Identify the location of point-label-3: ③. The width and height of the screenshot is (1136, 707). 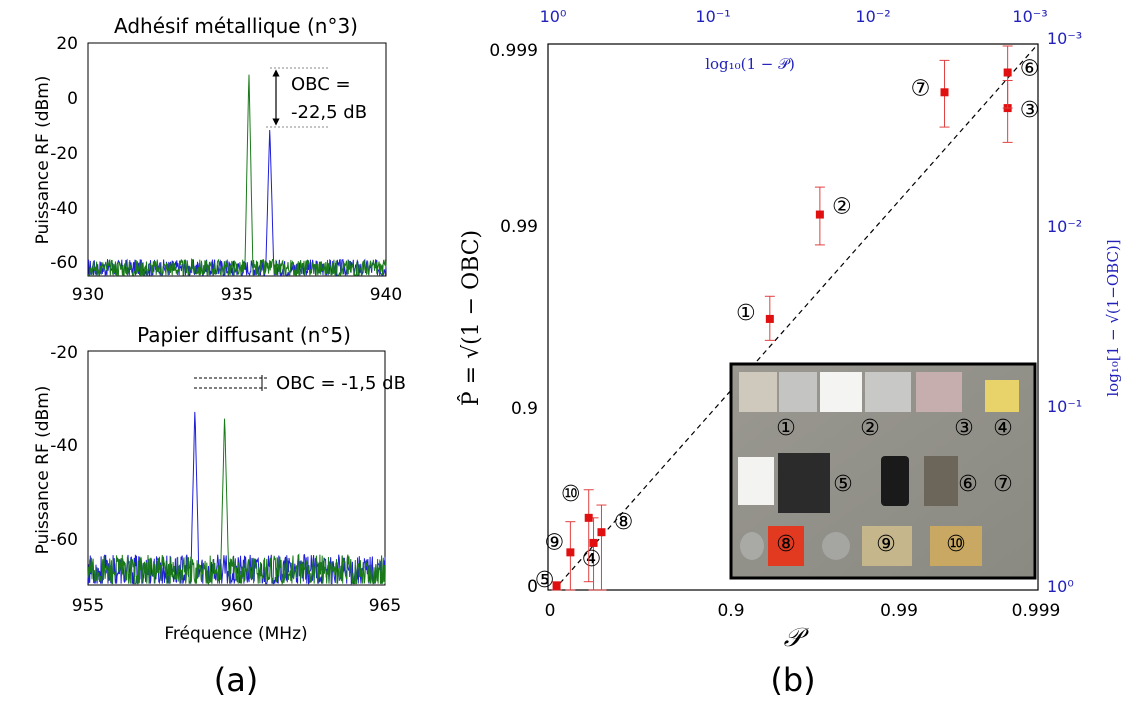
(1030, 110).